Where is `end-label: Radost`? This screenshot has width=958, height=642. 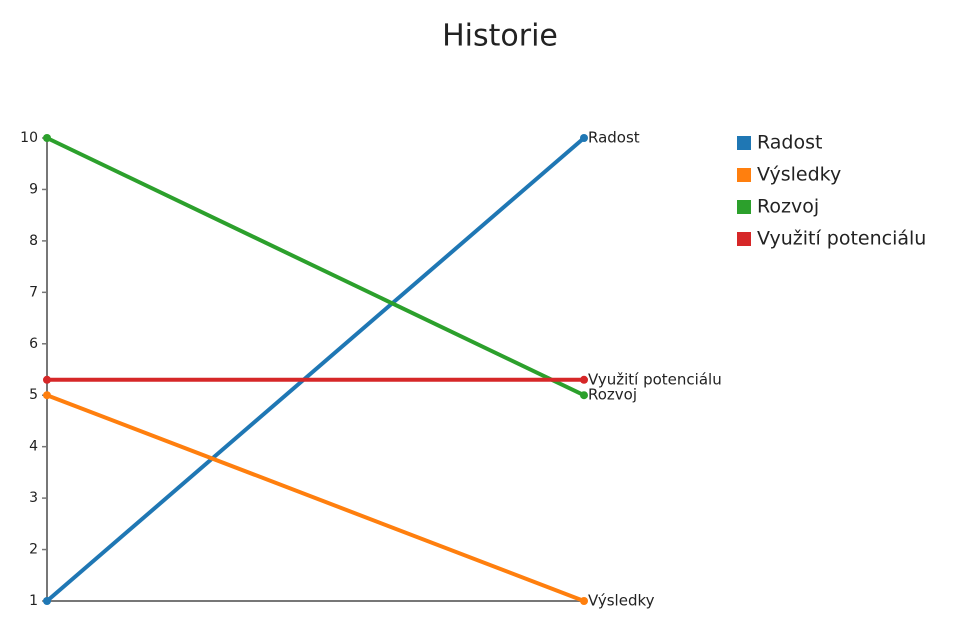
end-label: Radost is located at coordinates (614, 138).